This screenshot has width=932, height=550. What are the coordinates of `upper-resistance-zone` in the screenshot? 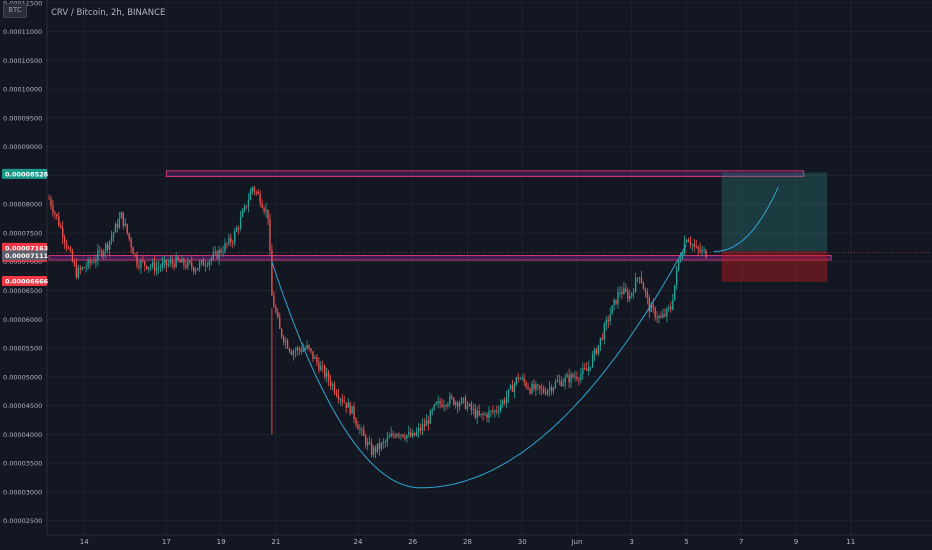 It's located at (485, 174).